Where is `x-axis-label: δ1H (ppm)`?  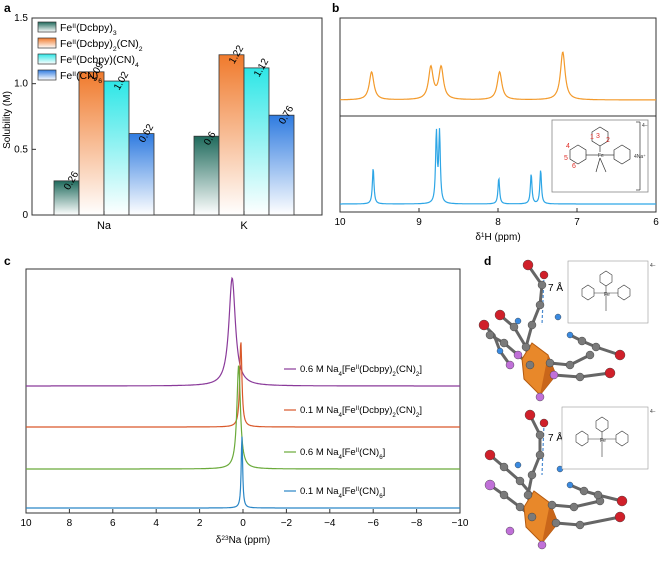
x-axis-label: δ1H (ppm) is located at coordinates (497, 238).